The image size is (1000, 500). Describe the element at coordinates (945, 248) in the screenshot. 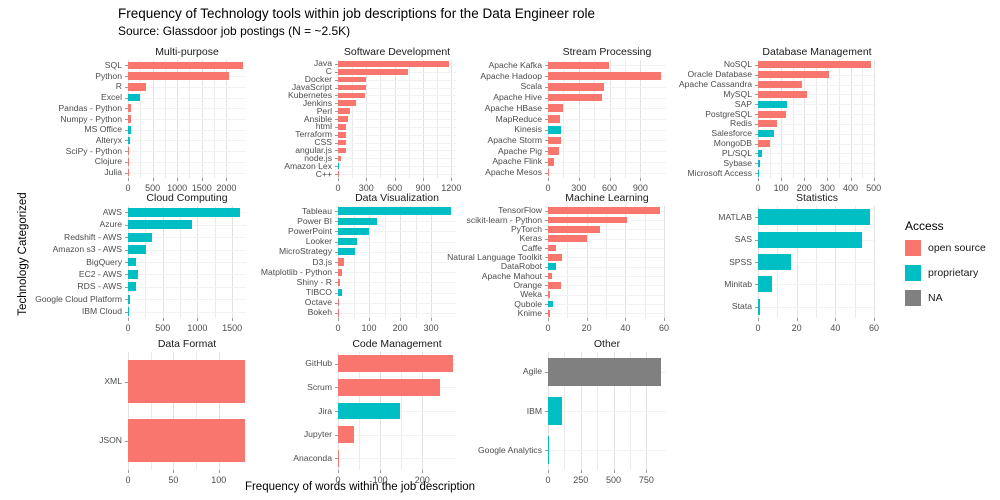

I see `legend-entry: open source` at that location.